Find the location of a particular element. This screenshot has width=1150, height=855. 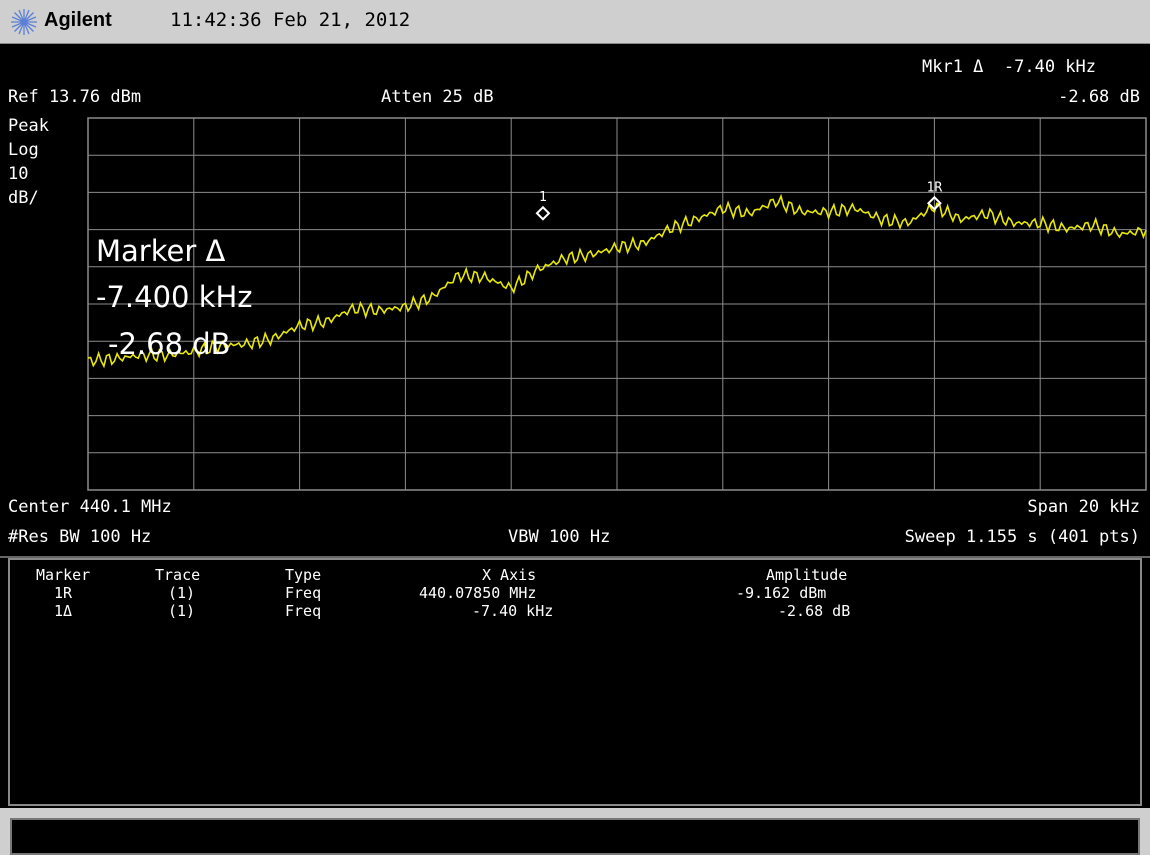

row1-trace: (1) is located at coordinates (182, 593).